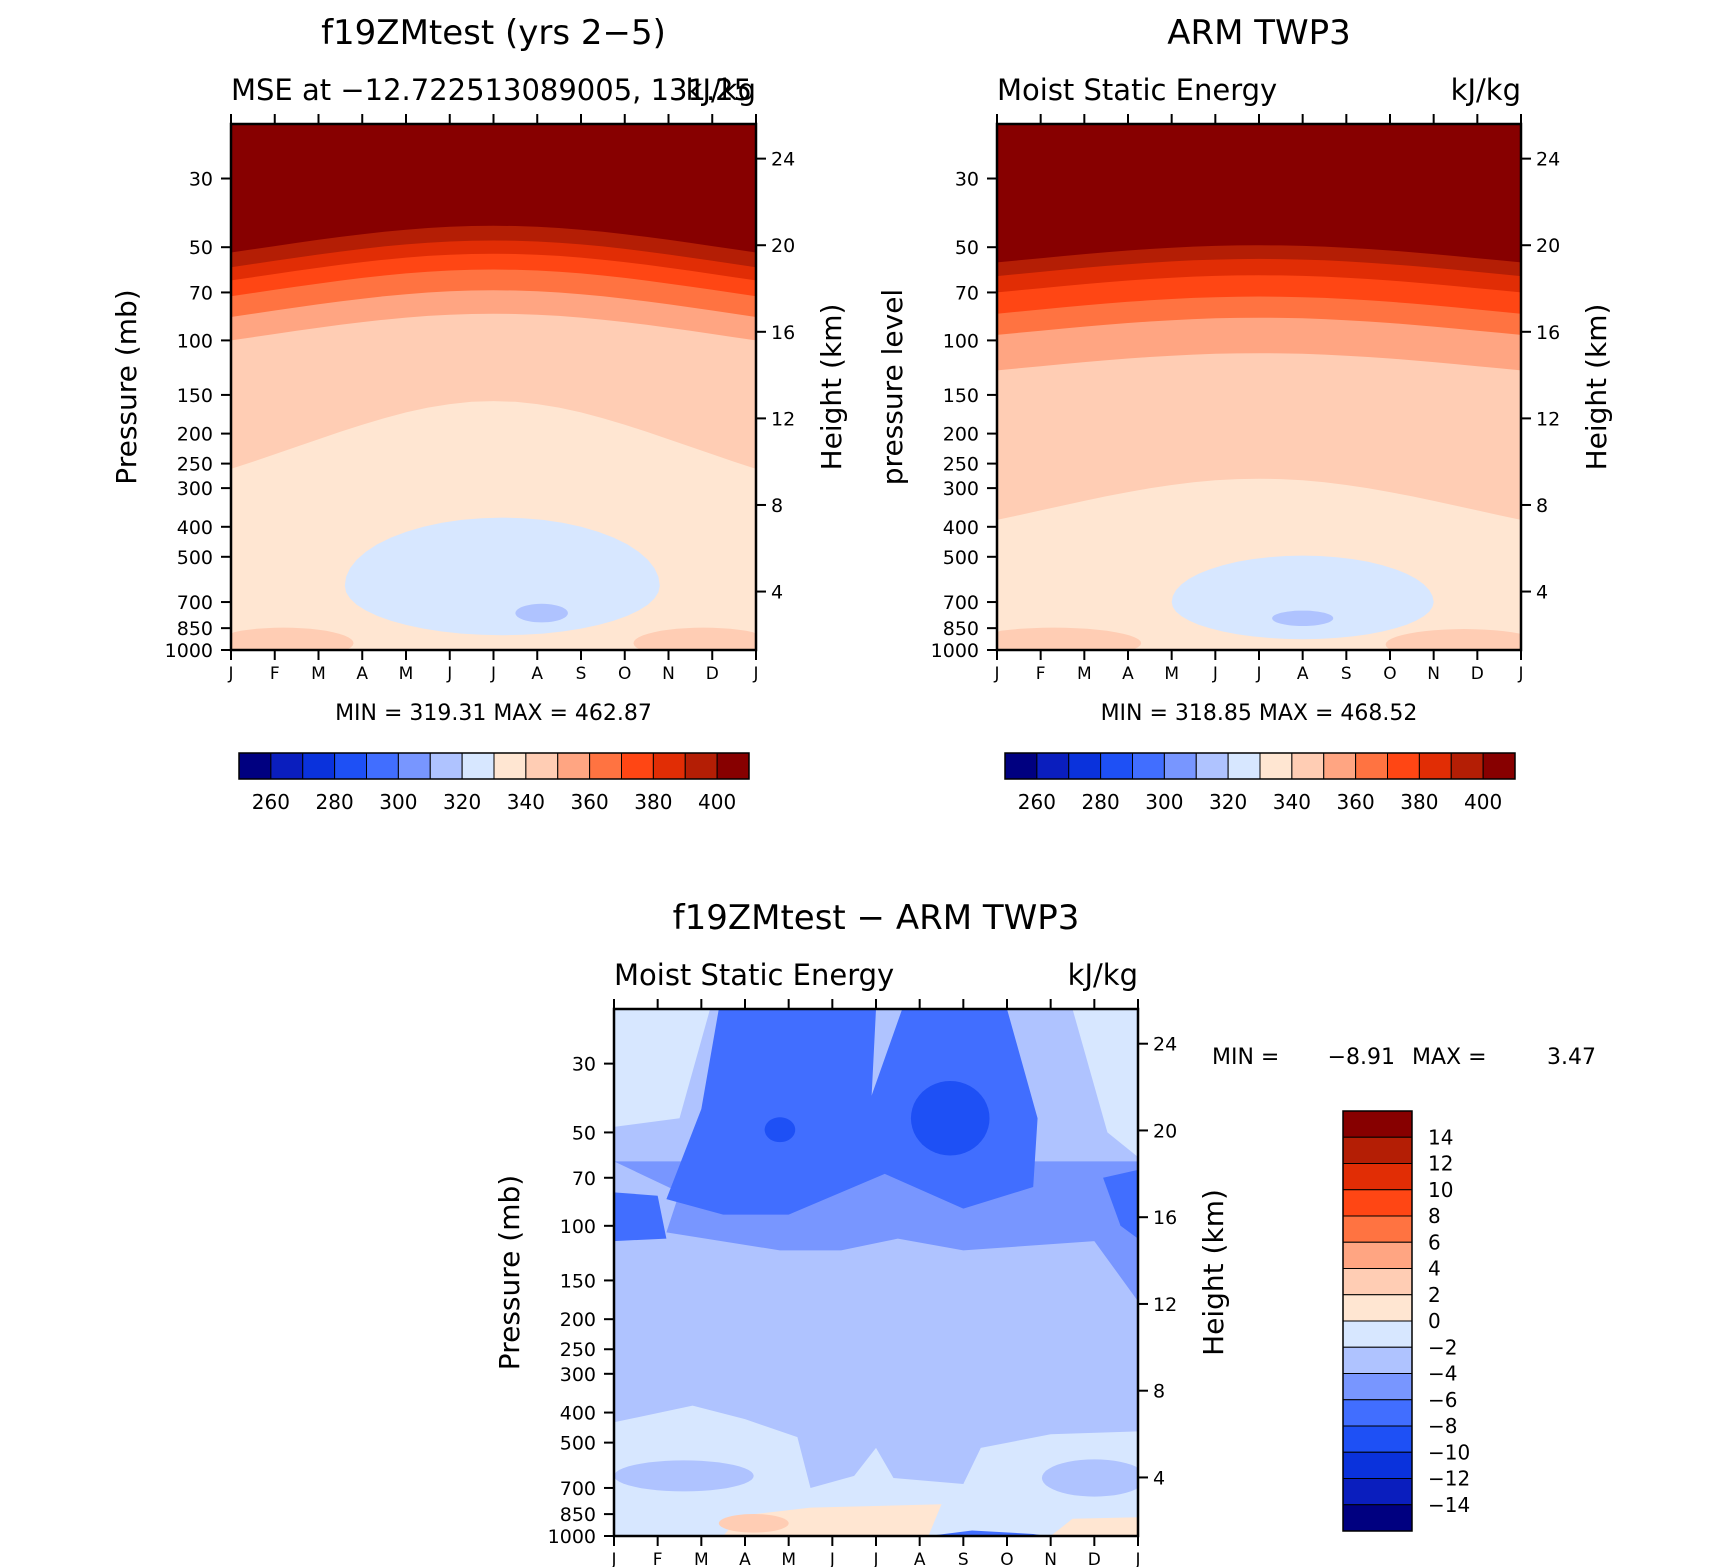 This screenshot has width=1710, height=1567. Describe the element at coordinates (126, 386) in the screenshot. I see `y-axis-label: Pressure (mb)` at that location.